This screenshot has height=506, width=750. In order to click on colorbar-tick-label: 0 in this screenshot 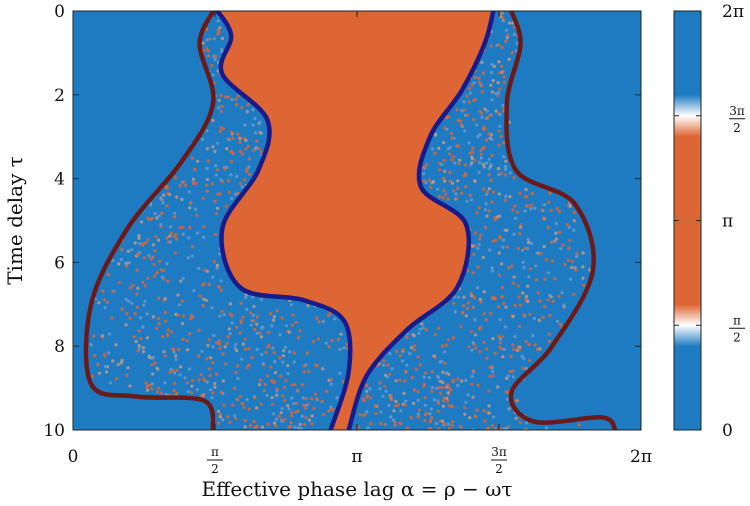, I will do `click(727, 431)`.